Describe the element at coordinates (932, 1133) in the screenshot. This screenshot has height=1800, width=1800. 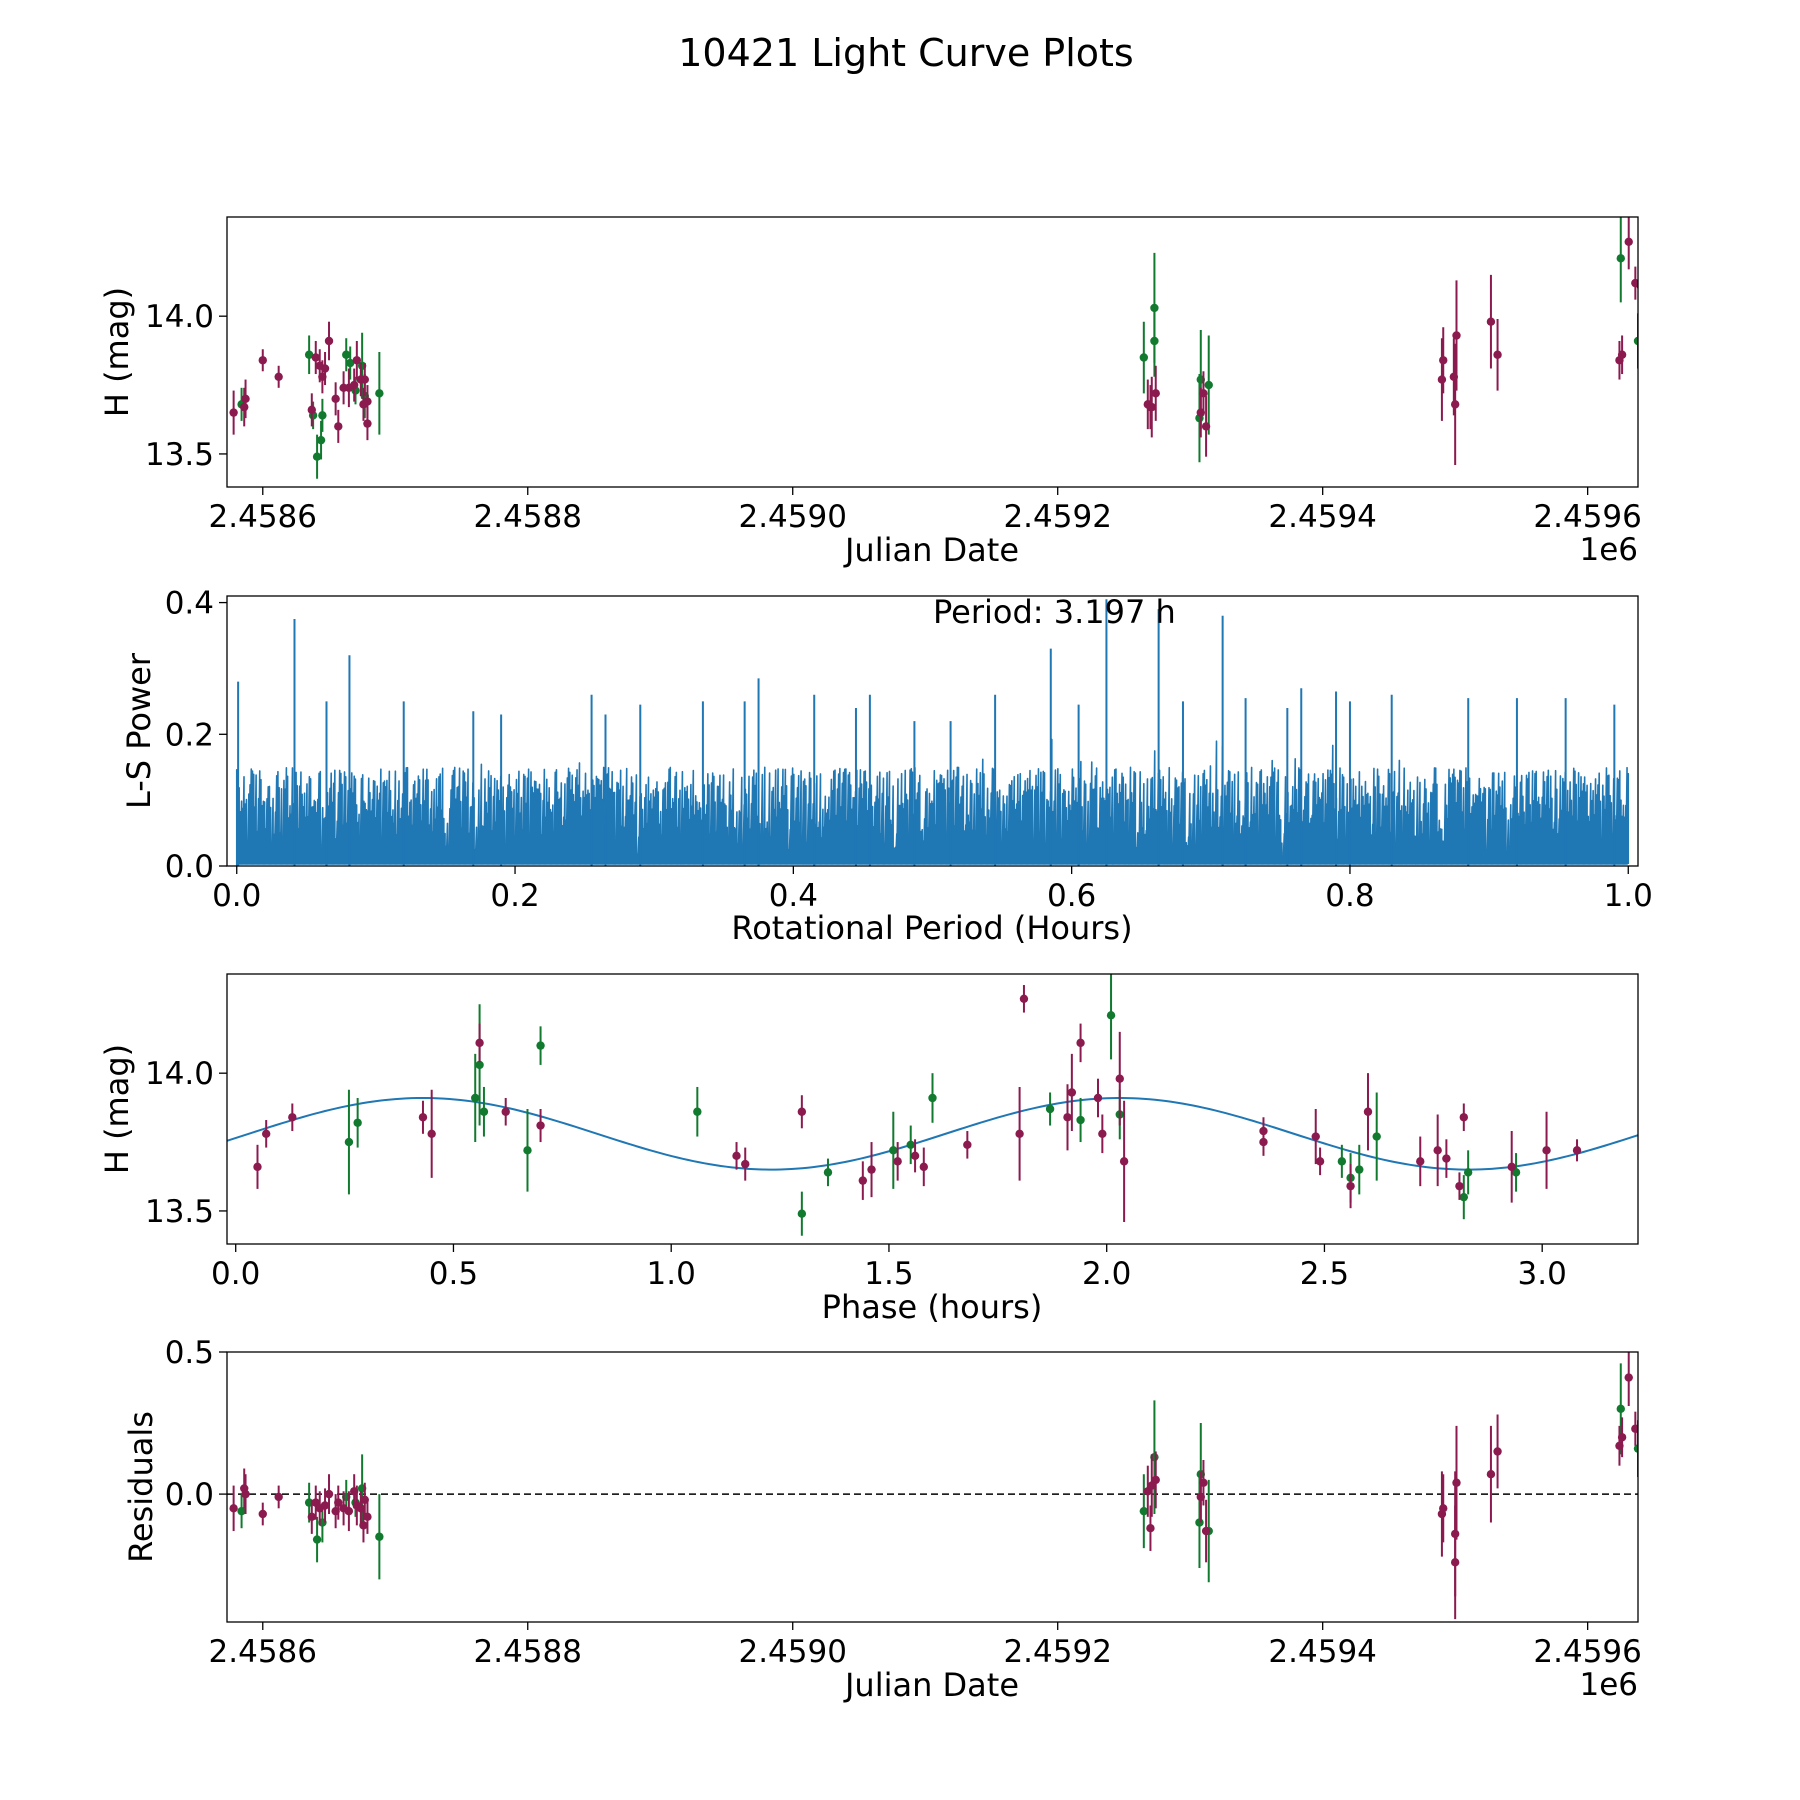
I see `phased-model-curve` at that location.